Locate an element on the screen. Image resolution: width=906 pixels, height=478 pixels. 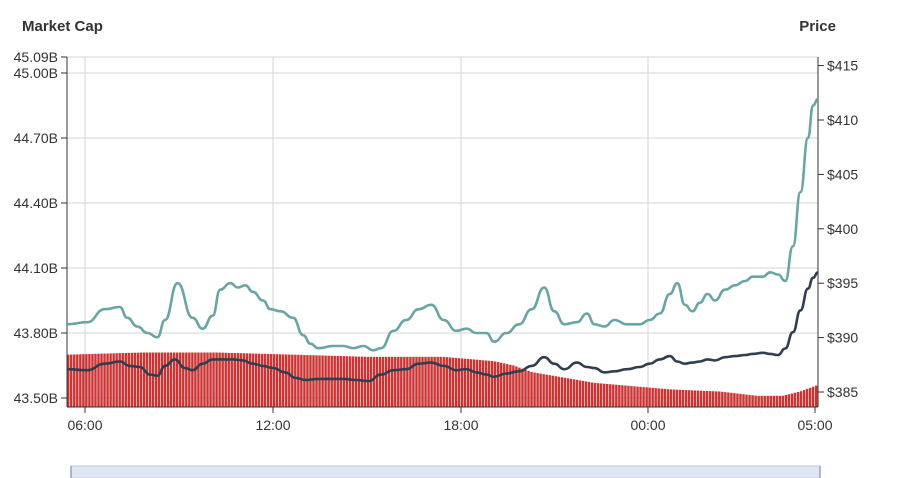
x-tick-label: 05:00 is located at coordinates (814, 425).